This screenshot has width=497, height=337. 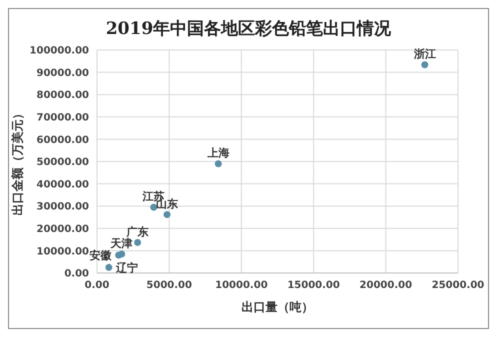 What do you see at coordinates (63, 96) in the screenshot?
I see `y-tick-label: 80000.00` at bounding box center [63, 96].